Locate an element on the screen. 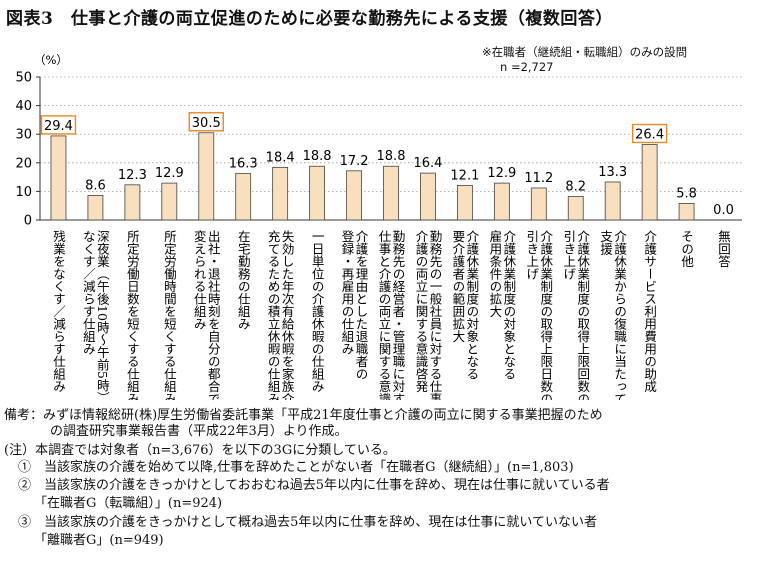  value-label-6: 16.3 is located at coordinates (243, 163).